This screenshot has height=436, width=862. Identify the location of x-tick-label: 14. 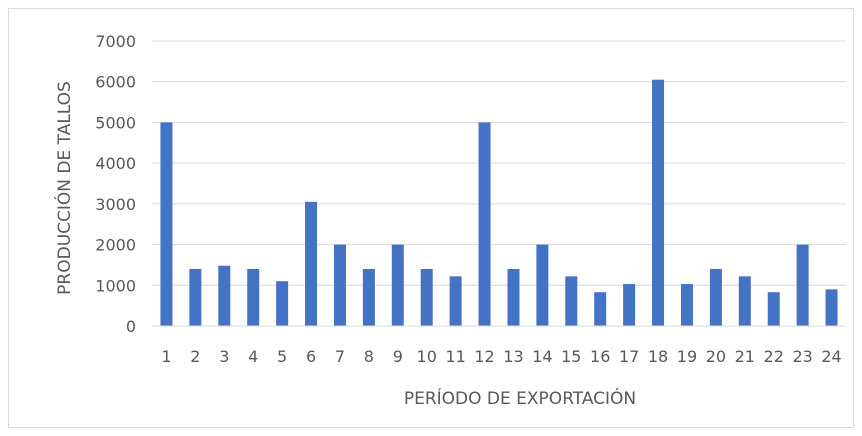
(542, 356).